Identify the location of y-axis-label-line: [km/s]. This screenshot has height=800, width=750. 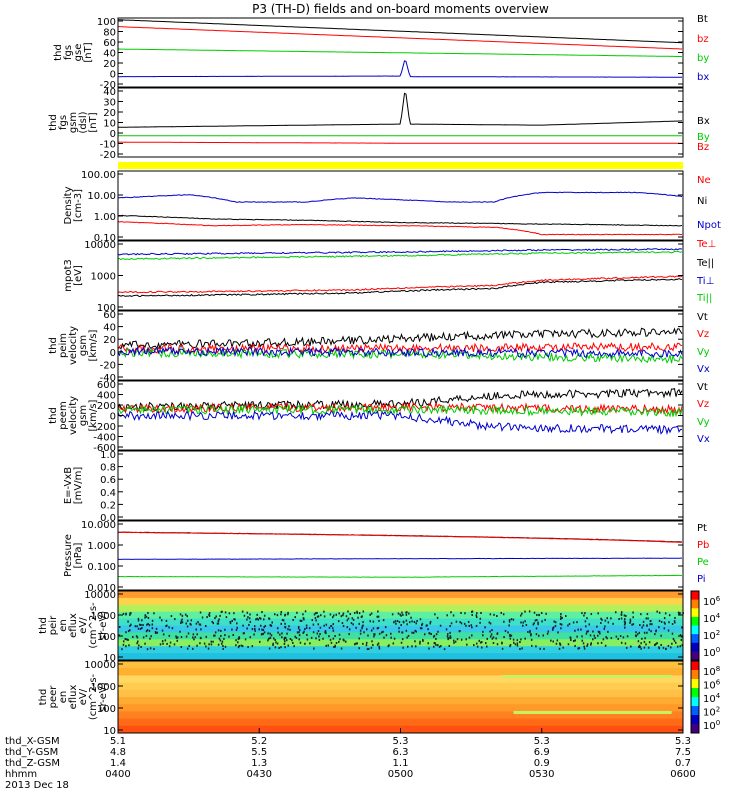
(93, 415).